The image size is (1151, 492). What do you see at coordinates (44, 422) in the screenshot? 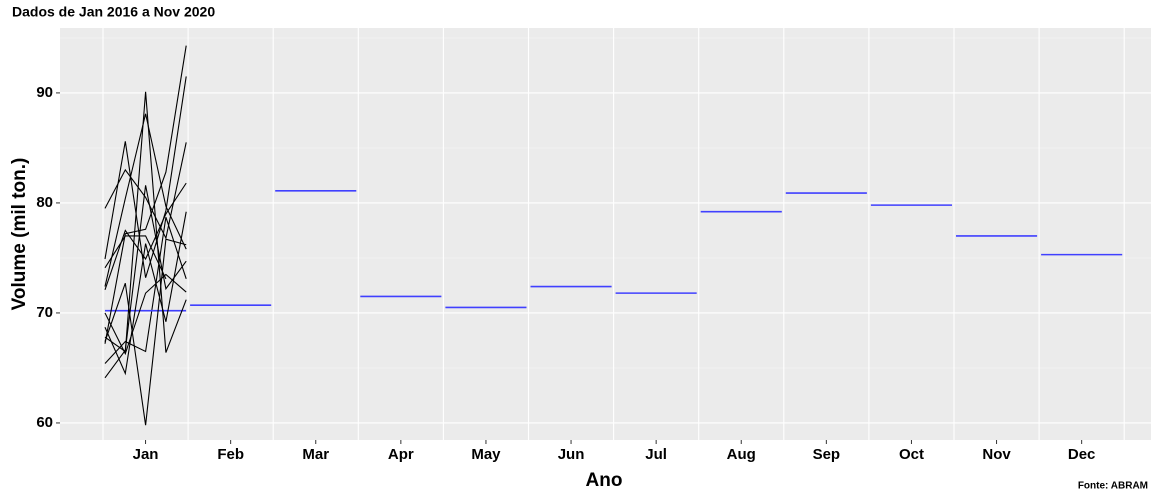
I see `y-tick-label: 60` at bounding box center [44, 422].